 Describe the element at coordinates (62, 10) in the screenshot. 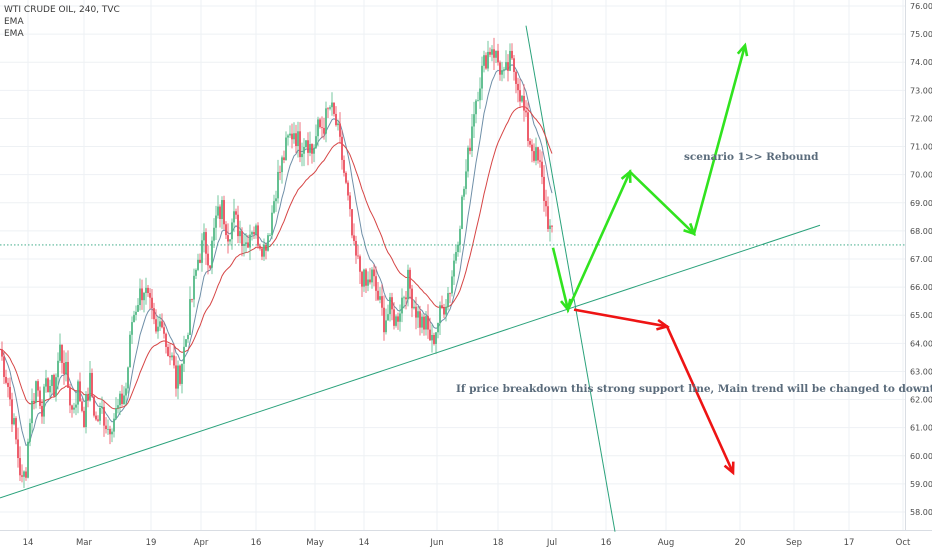

I see `symbol-title: WTI CRUDE OIL, 240, TVC` at that location.